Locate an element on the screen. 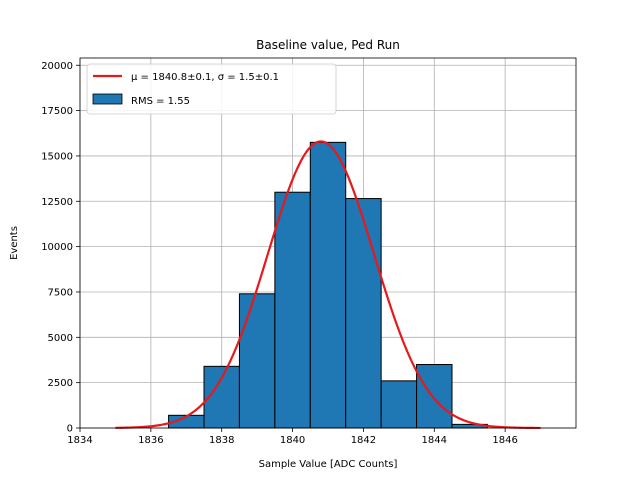 This screenshot has width=640, height=480. y-tick-label: 2500 is located at coordinates (60, 383).